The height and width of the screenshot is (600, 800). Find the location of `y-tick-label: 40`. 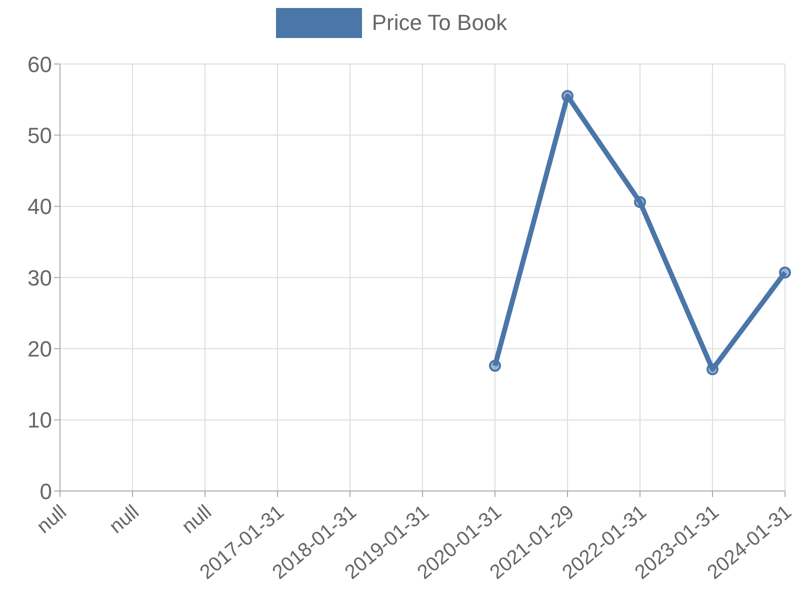

y-tick-label: 40 is located at coordinates (40, 207).